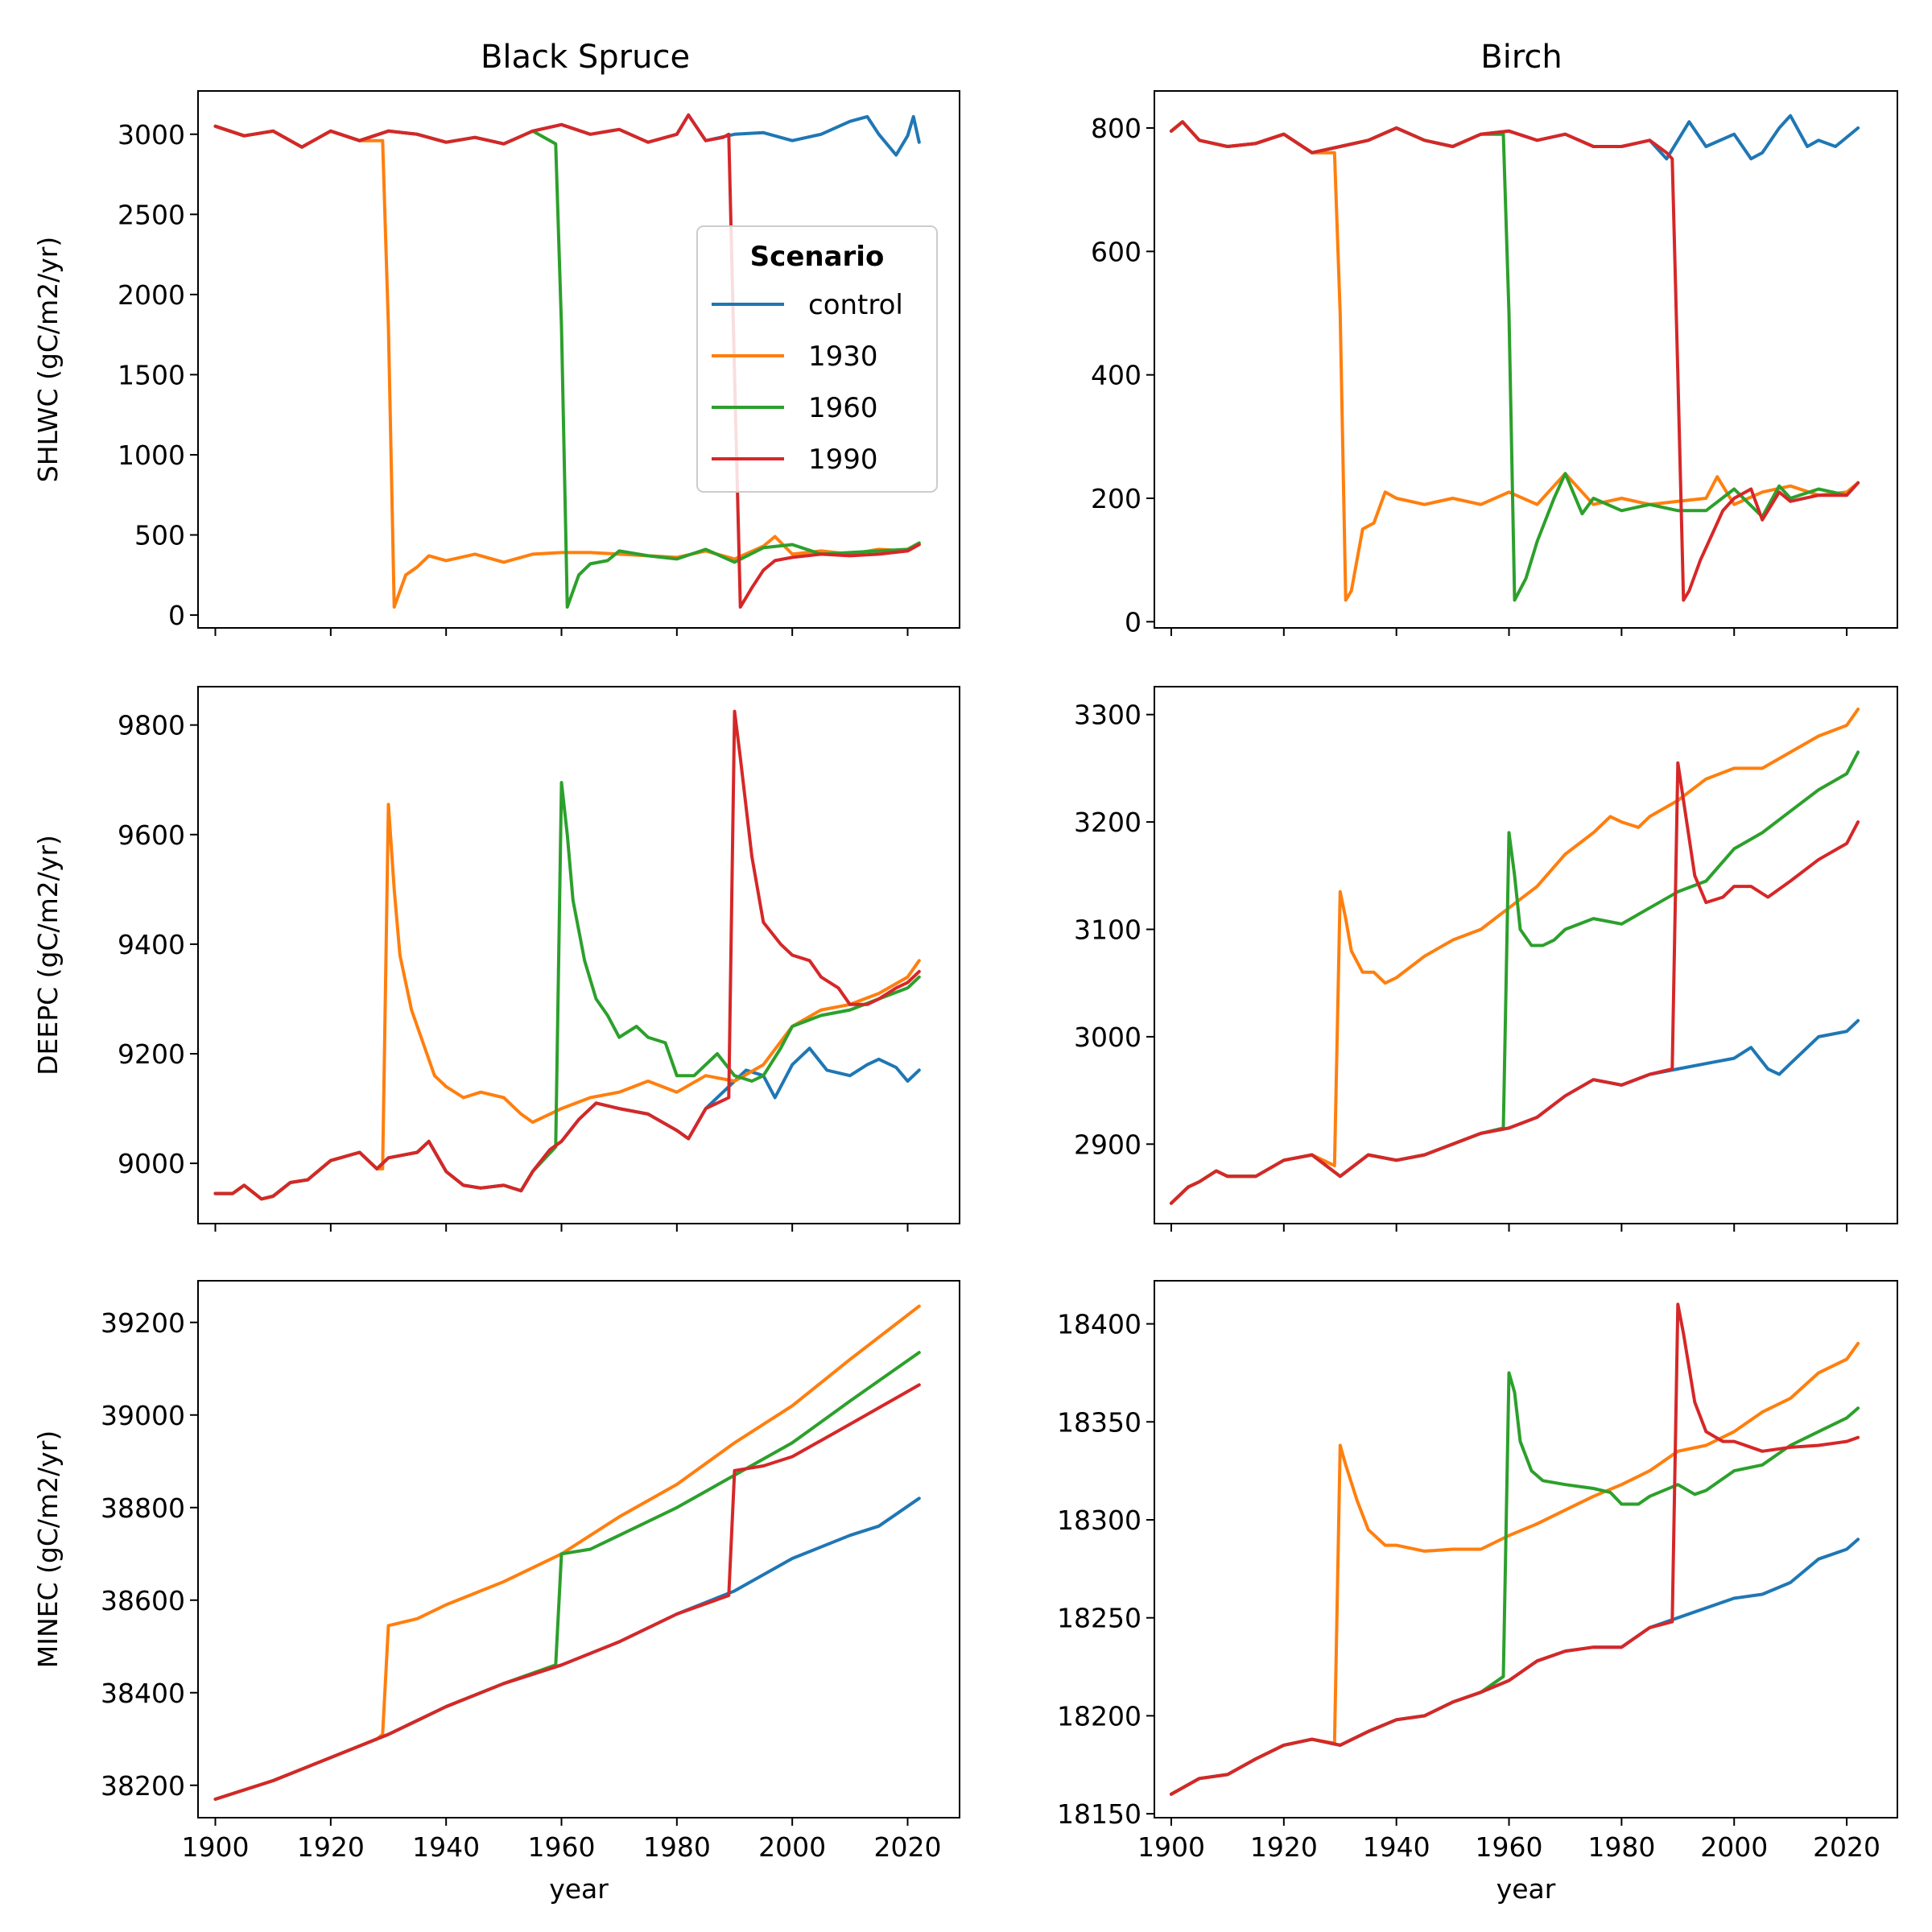 This screenshot has width=1932, height=1932. What do you see at coordinates (1099, 1814) in the screenshot?
I see `y-tick-label: 18150` at bounding box center [1099, 1814].